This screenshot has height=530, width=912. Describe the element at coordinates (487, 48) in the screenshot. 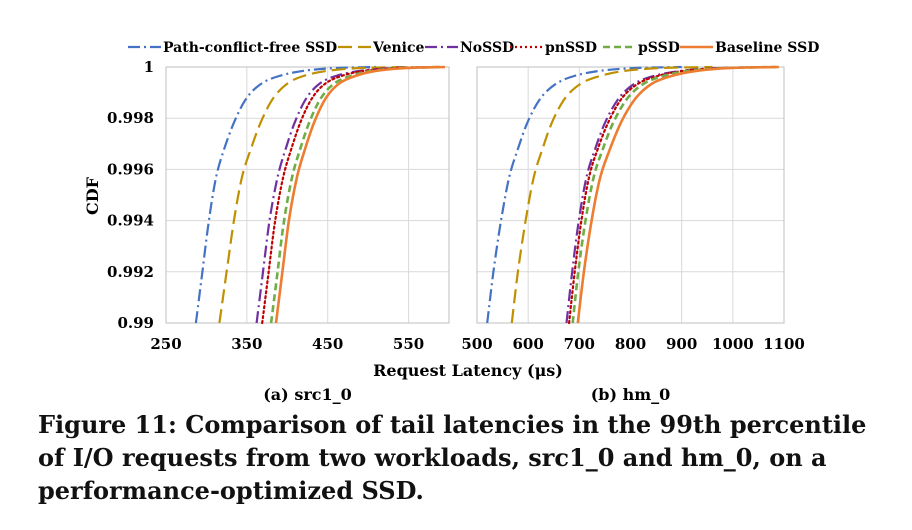

I see `legend-label: NoSSD` at that location.